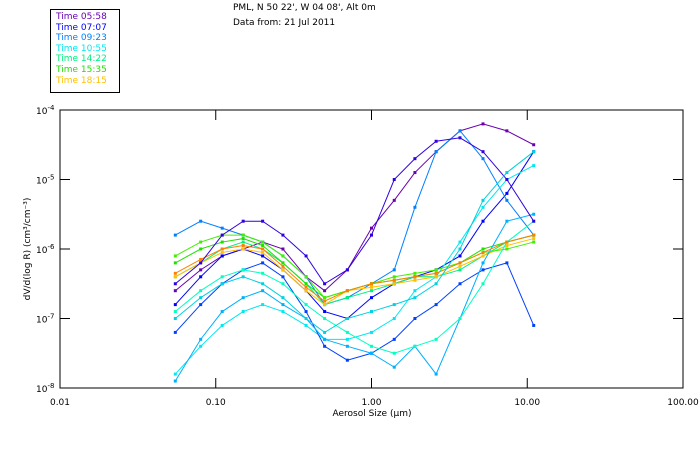 Image resolution: width=700 pixels, height=450 pixels. Describe the element at coordinates (81, 69) in the screenshot. I see `legend-entry: Time 15:35` at that location.